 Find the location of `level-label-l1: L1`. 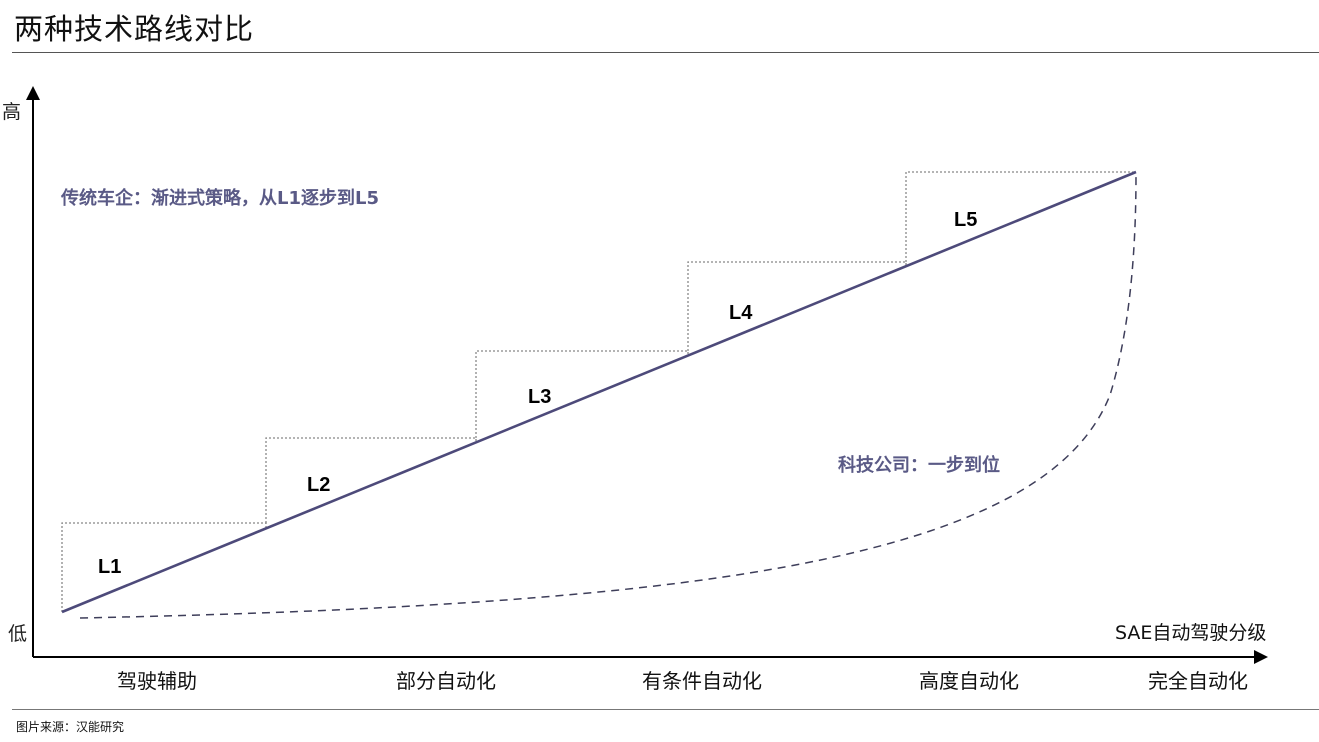

level-label-l1: L1 is located at coordinates (109, 567).